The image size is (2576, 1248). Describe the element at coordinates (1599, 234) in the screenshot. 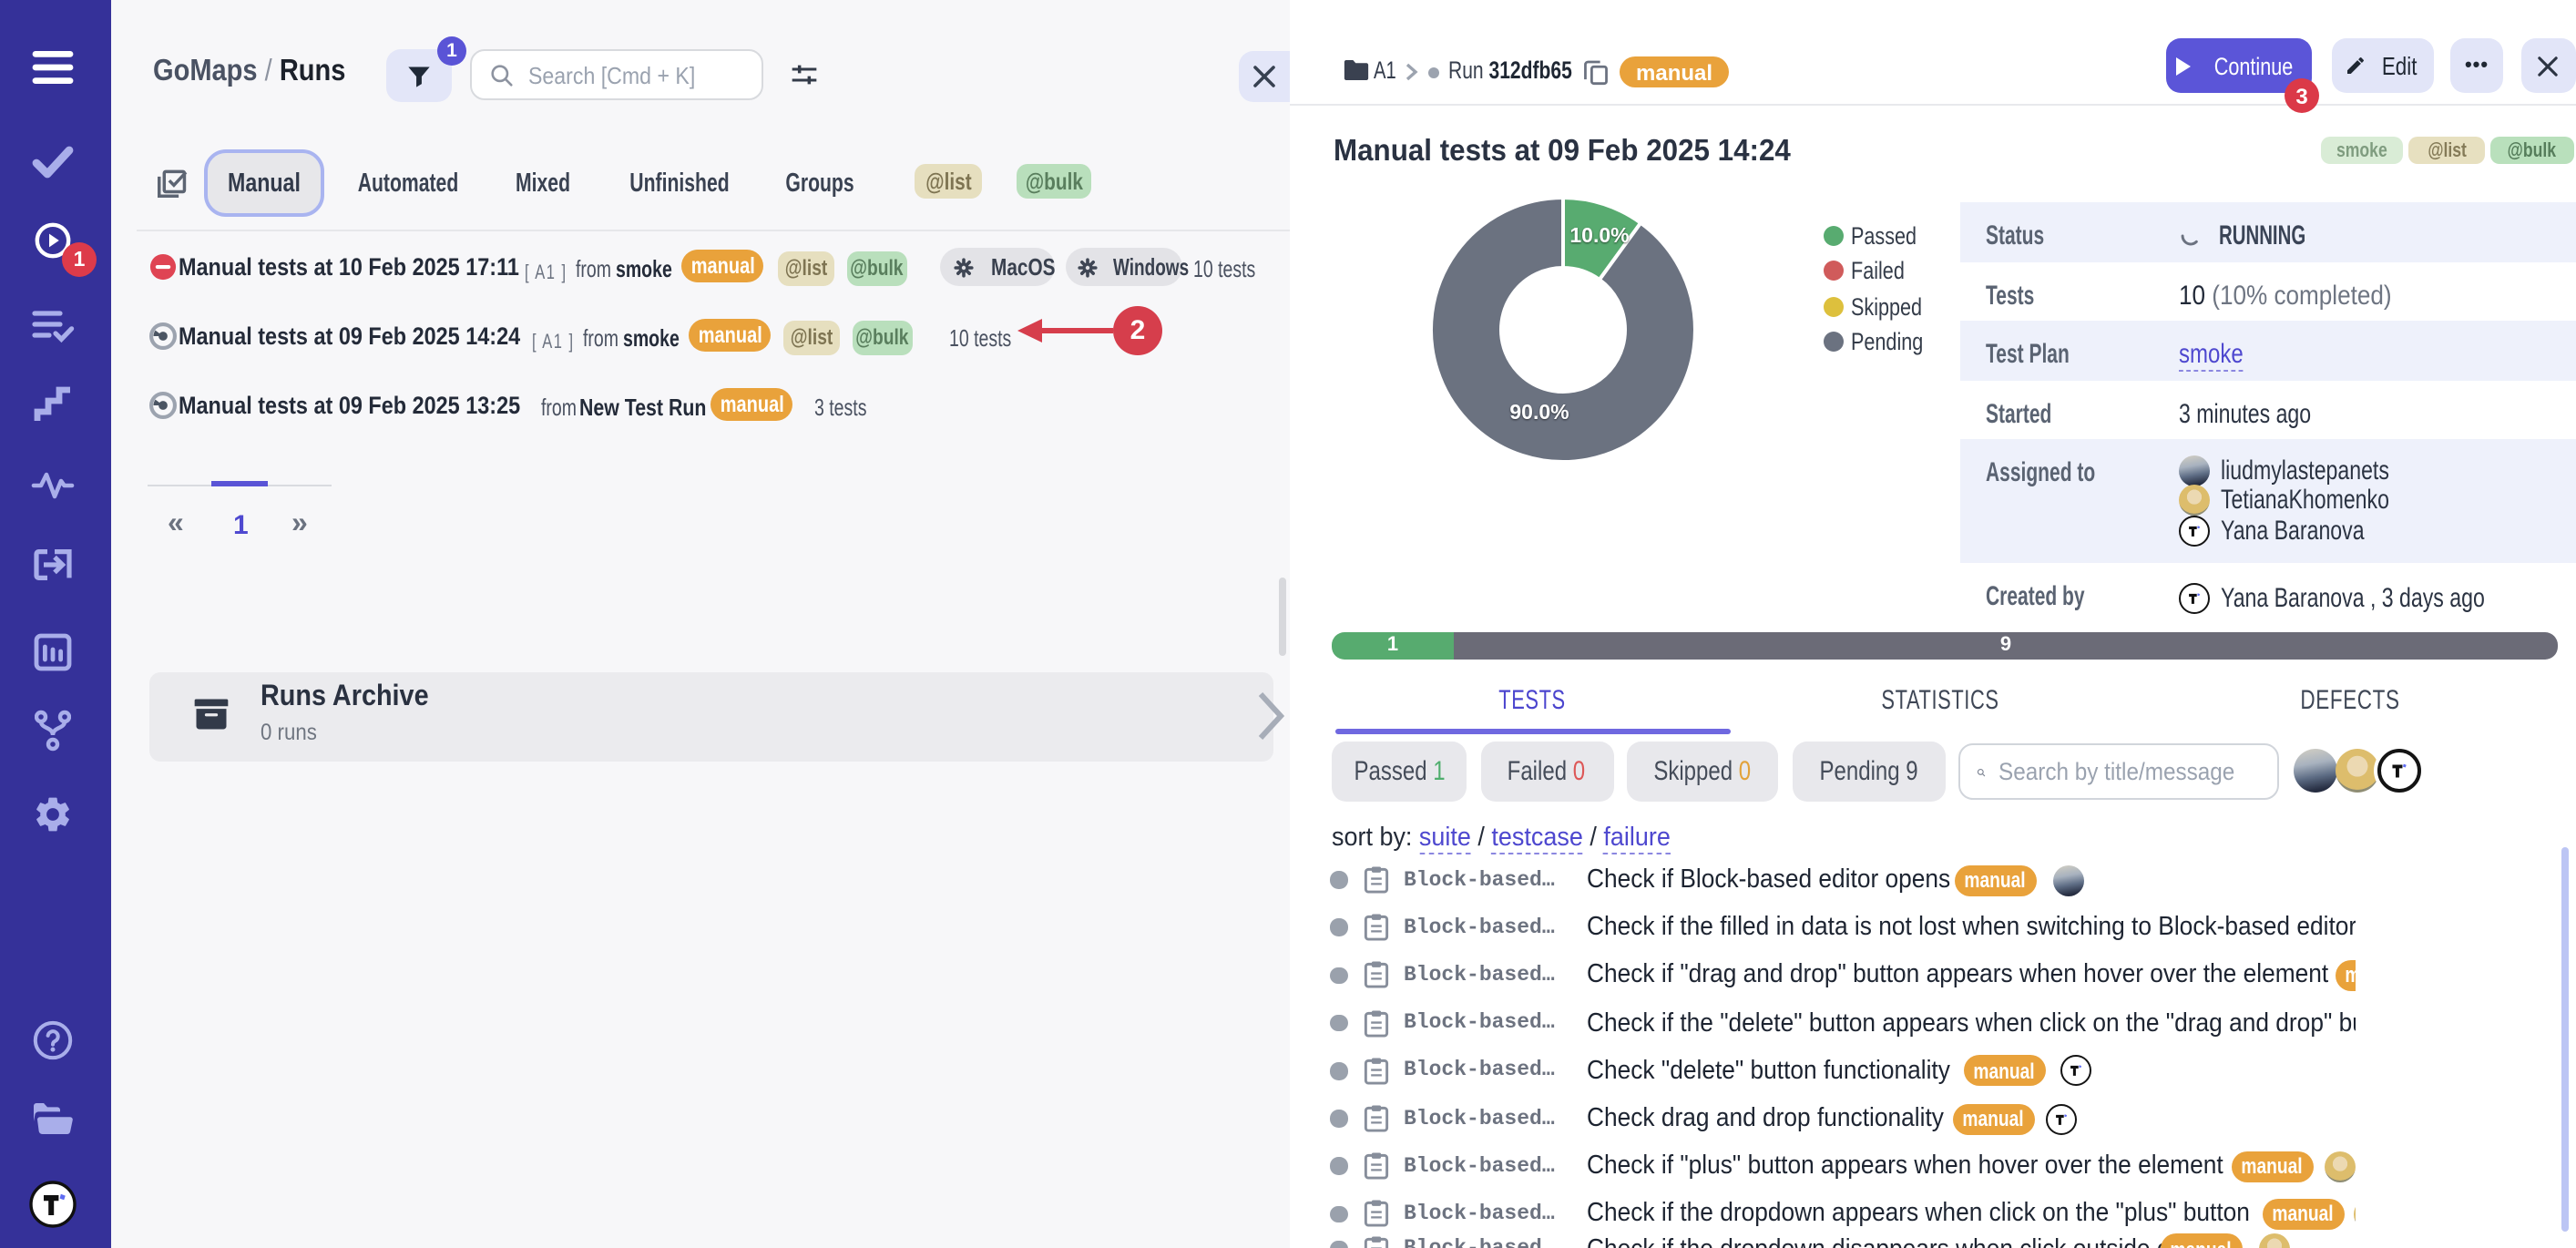

I see `svg-text: 10.0%` at that location.